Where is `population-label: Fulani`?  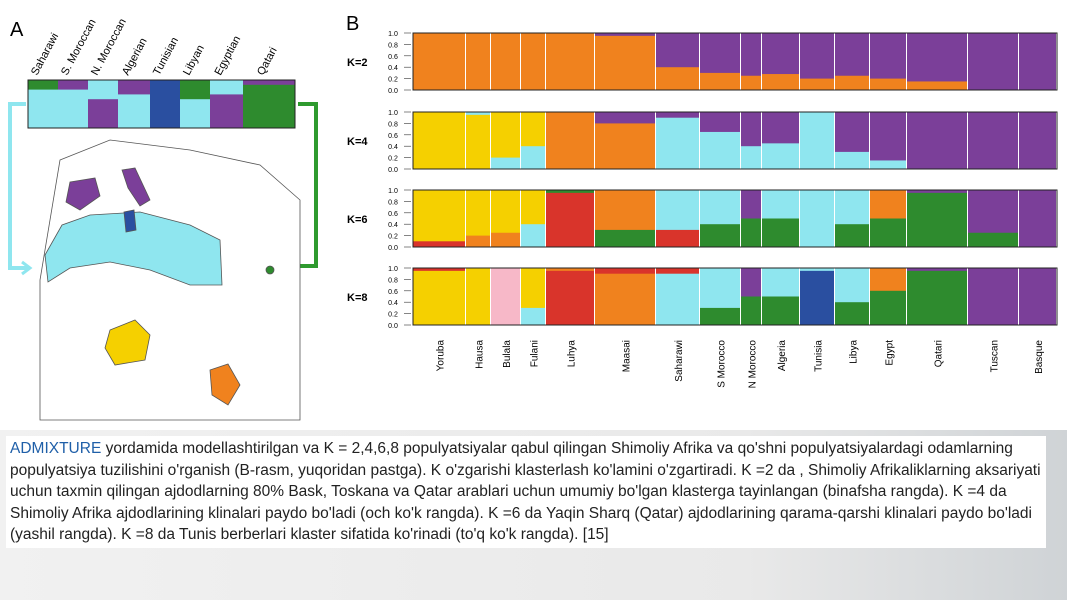
population-label: Fulani is located at coordinates (535, 353).